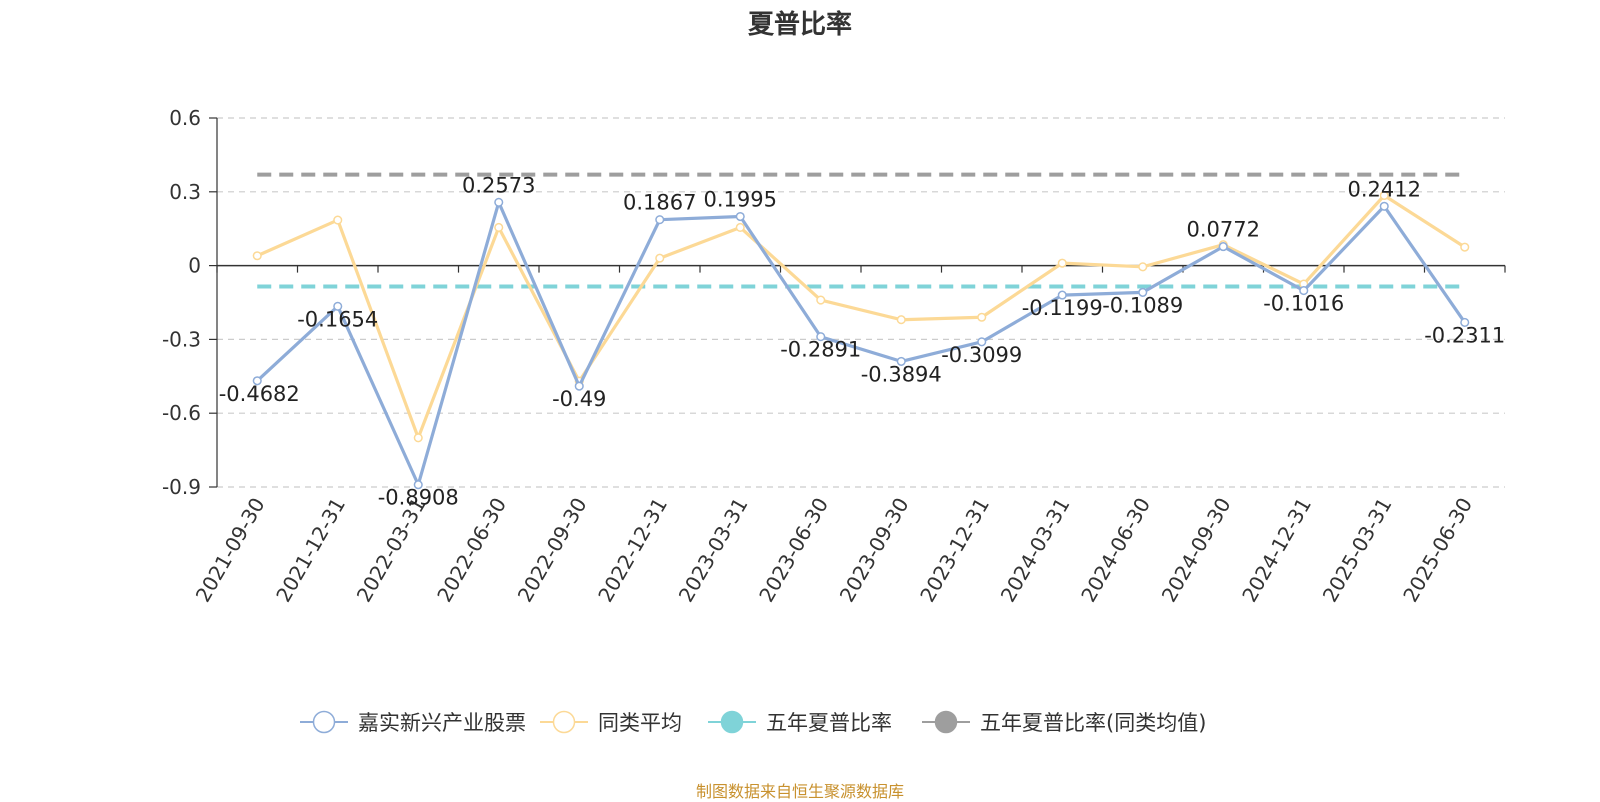  What do you see at coordinates (181, 413) in the screenshot?
I see `y-tick-label: -0.6` at bounding box center [181, 413].